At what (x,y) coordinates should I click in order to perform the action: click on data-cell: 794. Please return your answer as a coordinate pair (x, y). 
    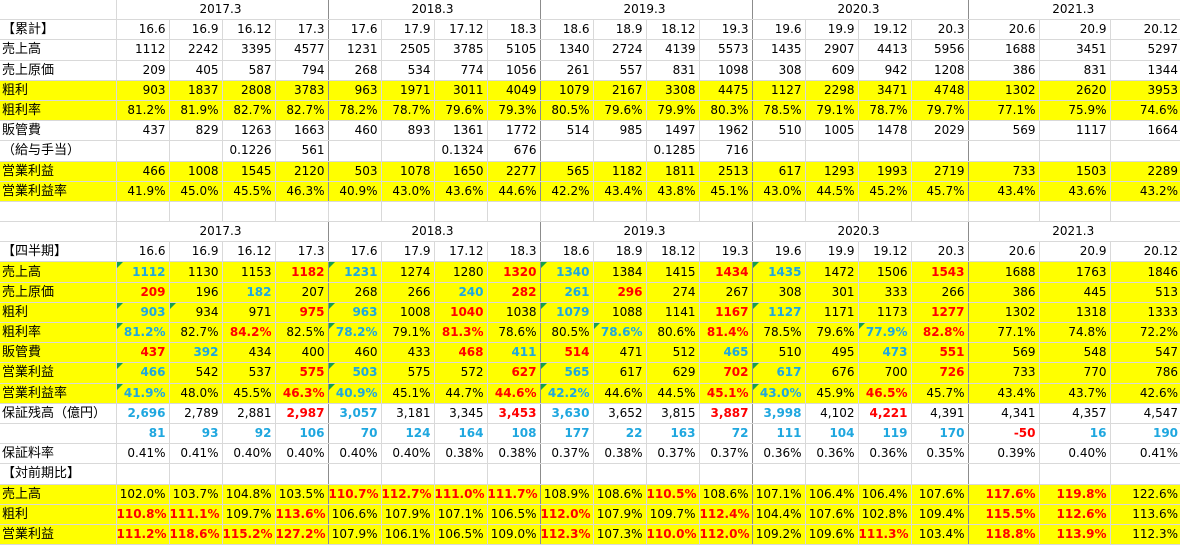
    Looking at the image, I should click on (301, 70).